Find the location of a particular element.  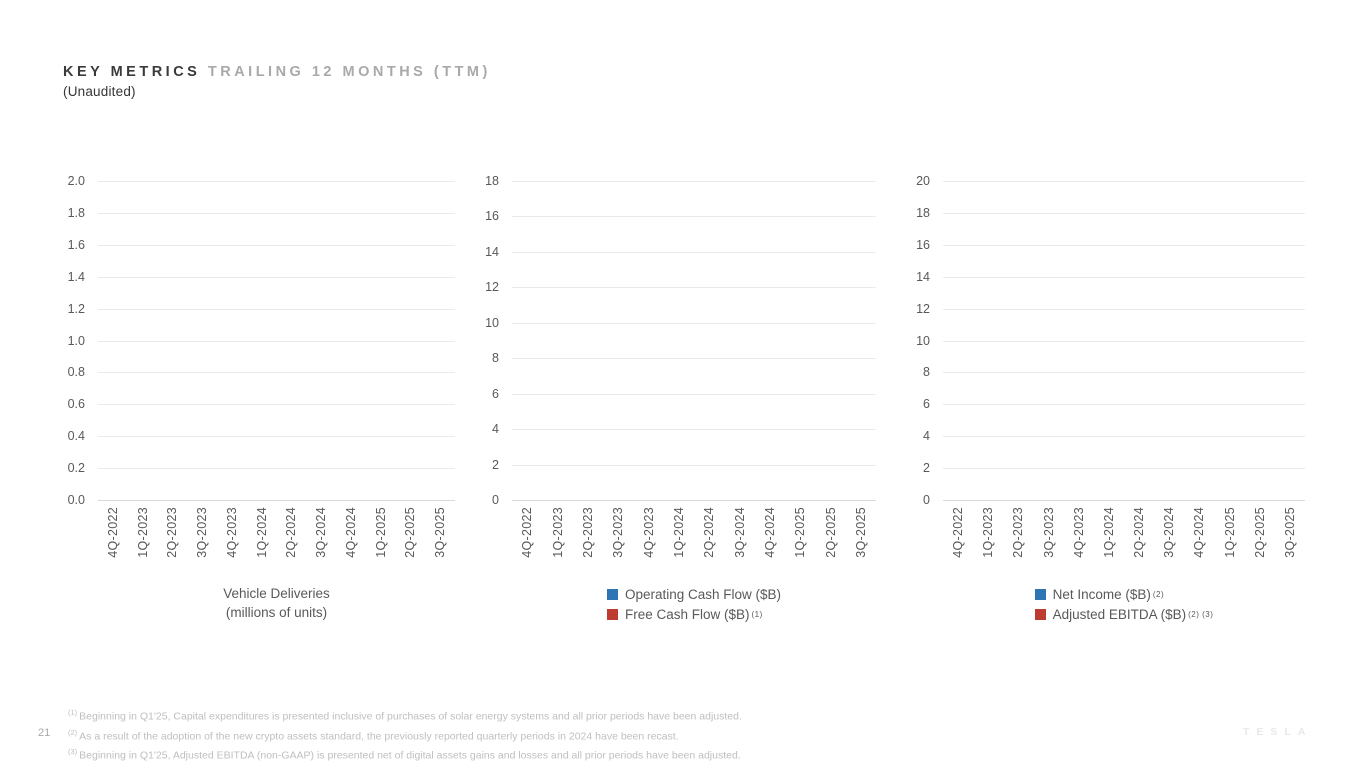

footnote-marker: (3) is located at coordinates (73, 751).